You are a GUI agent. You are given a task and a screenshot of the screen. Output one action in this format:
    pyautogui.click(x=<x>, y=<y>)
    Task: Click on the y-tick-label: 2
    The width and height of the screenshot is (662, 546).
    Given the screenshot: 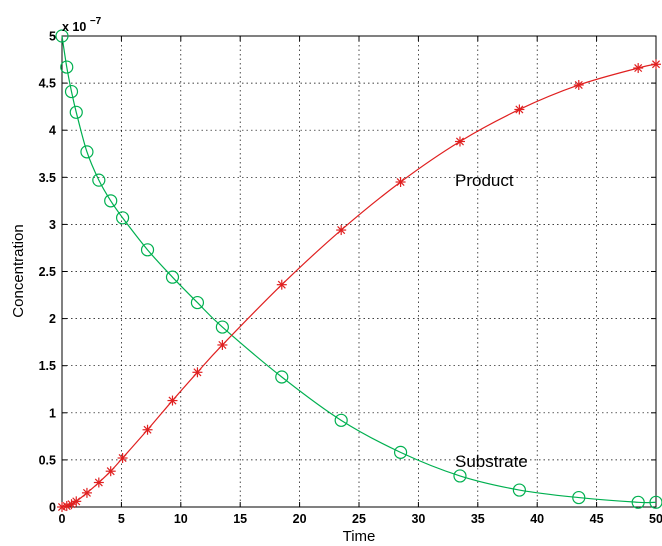 What is the action you would take?
    pyautogui.click(x=52, y=319)
    